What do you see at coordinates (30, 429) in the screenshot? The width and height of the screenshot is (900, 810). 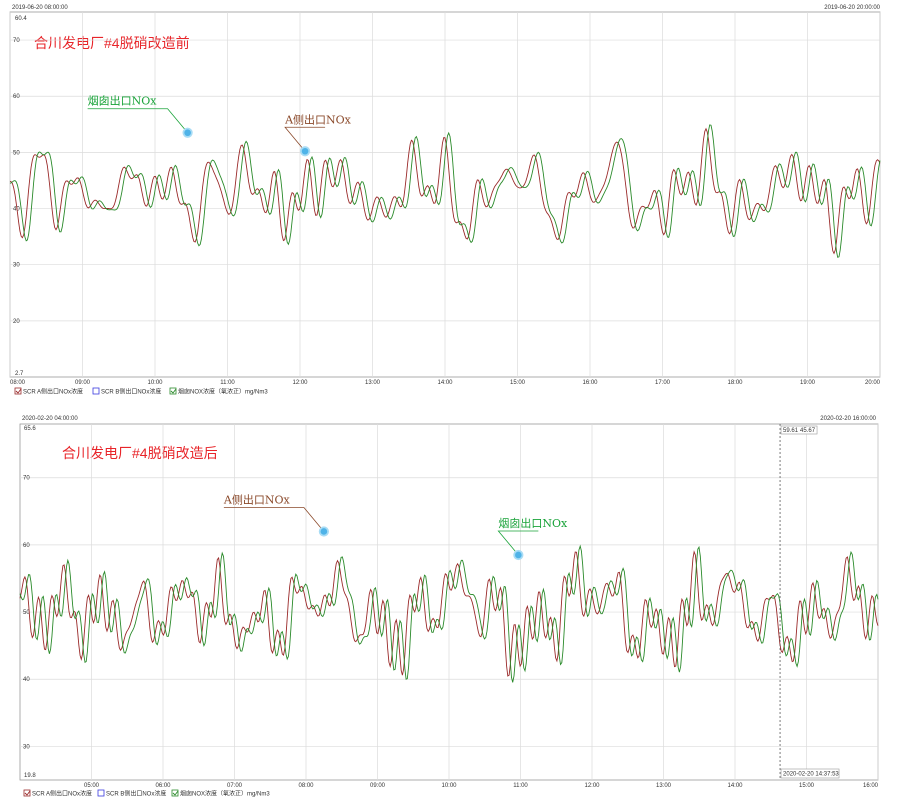 I see `ymax-label: 65.6` at bounding box center [30, 429].